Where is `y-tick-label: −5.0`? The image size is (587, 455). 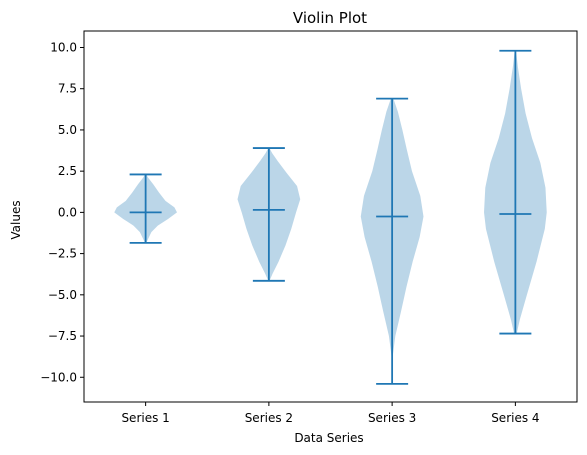 y-tick-label: −5.0 is located at coordinates (62, 295).